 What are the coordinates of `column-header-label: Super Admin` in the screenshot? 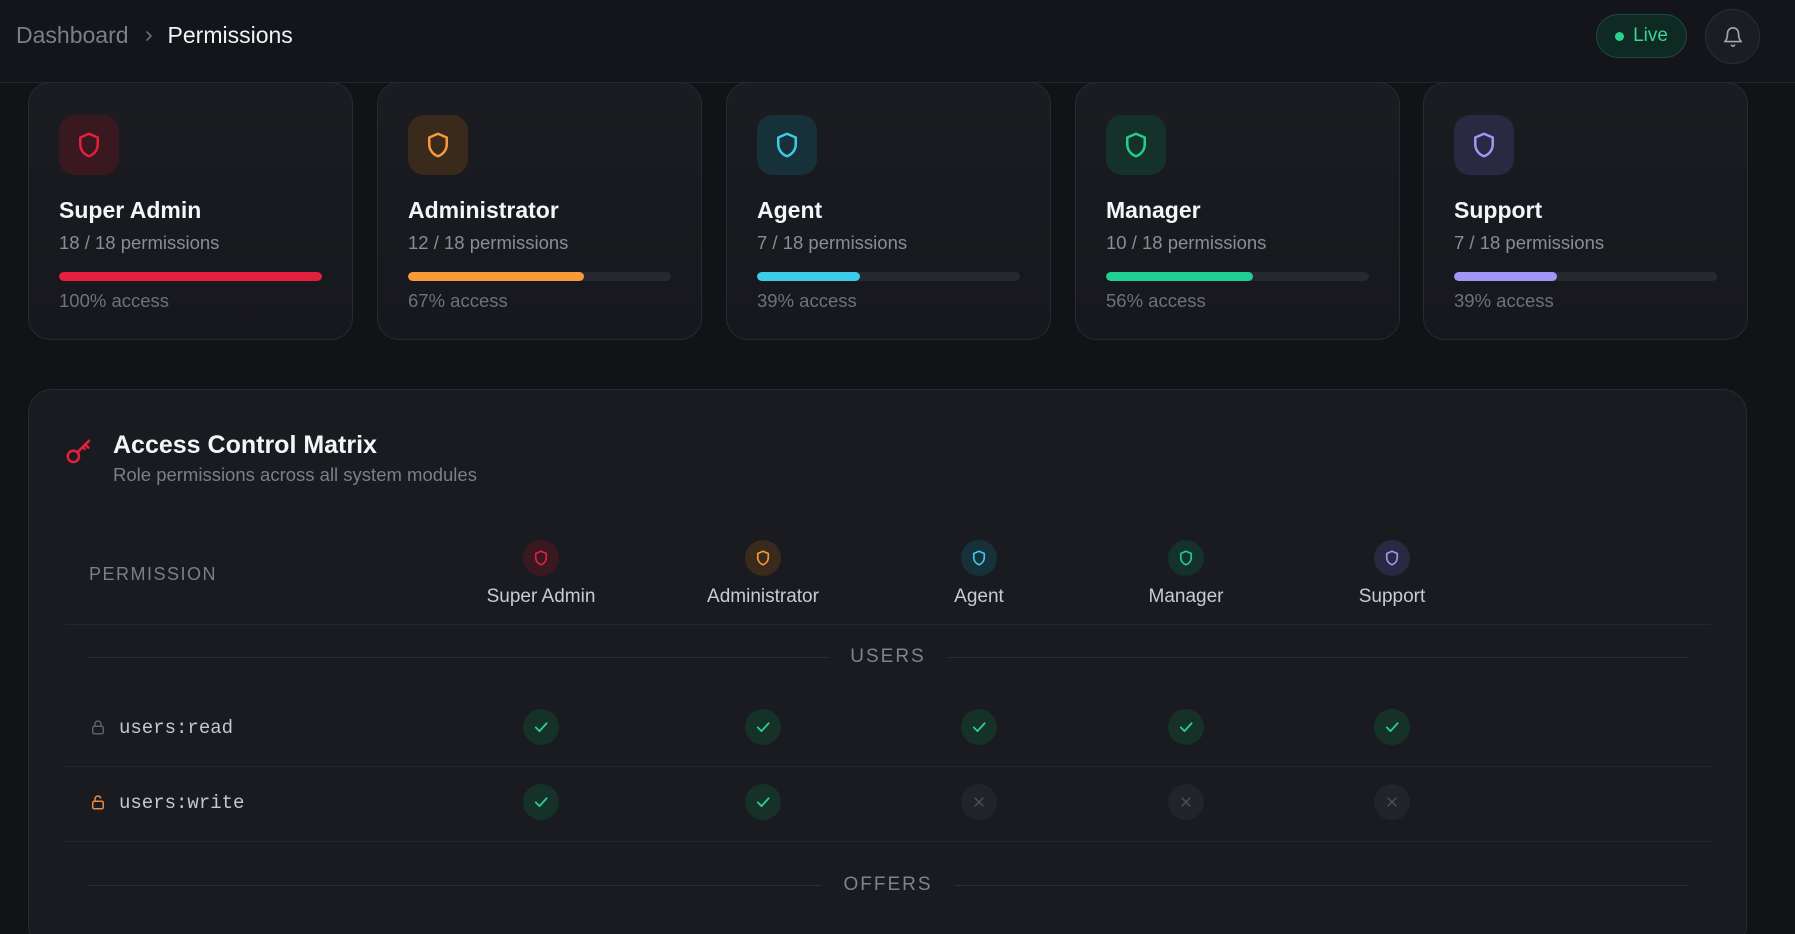 It's located at (541, 596).